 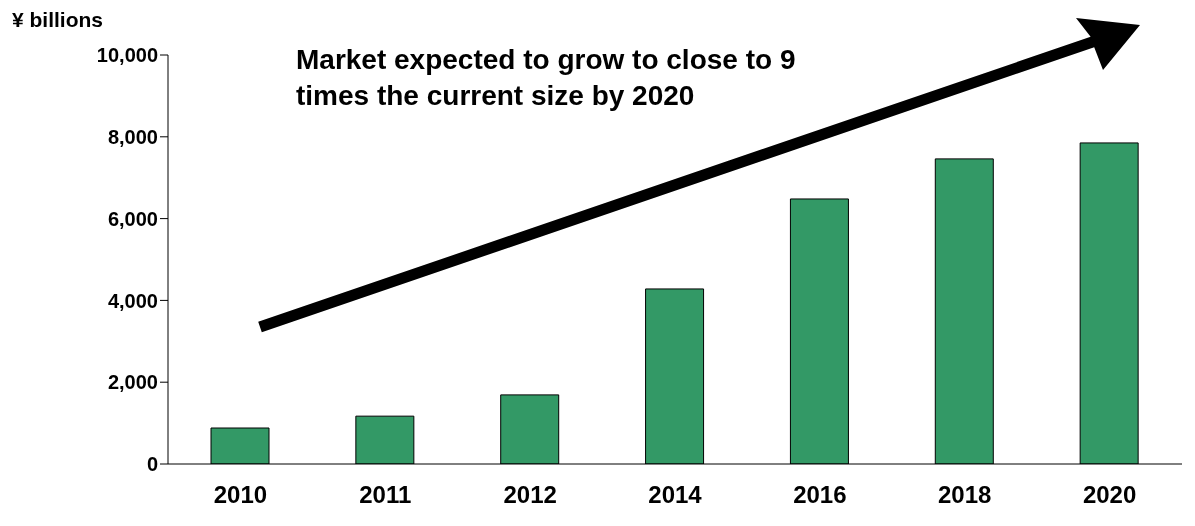 I want to click on y-tick-label: 8,000, so click(x=132, y=136).